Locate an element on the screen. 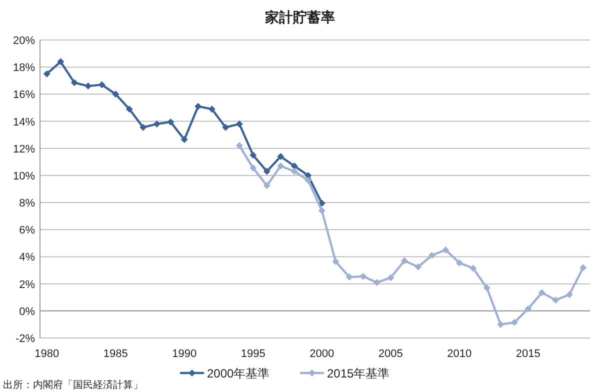 The width and height of the screenshot is (600, 392). y-tick-label: -2% is located at coordinates (25, 339).